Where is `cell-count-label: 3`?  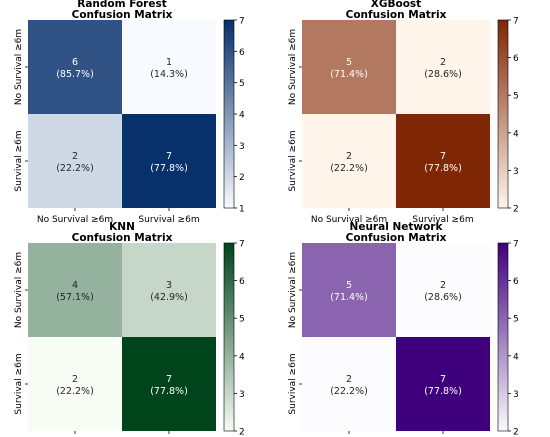
cell-count-label: 3 is located at coordinates (169, 285).